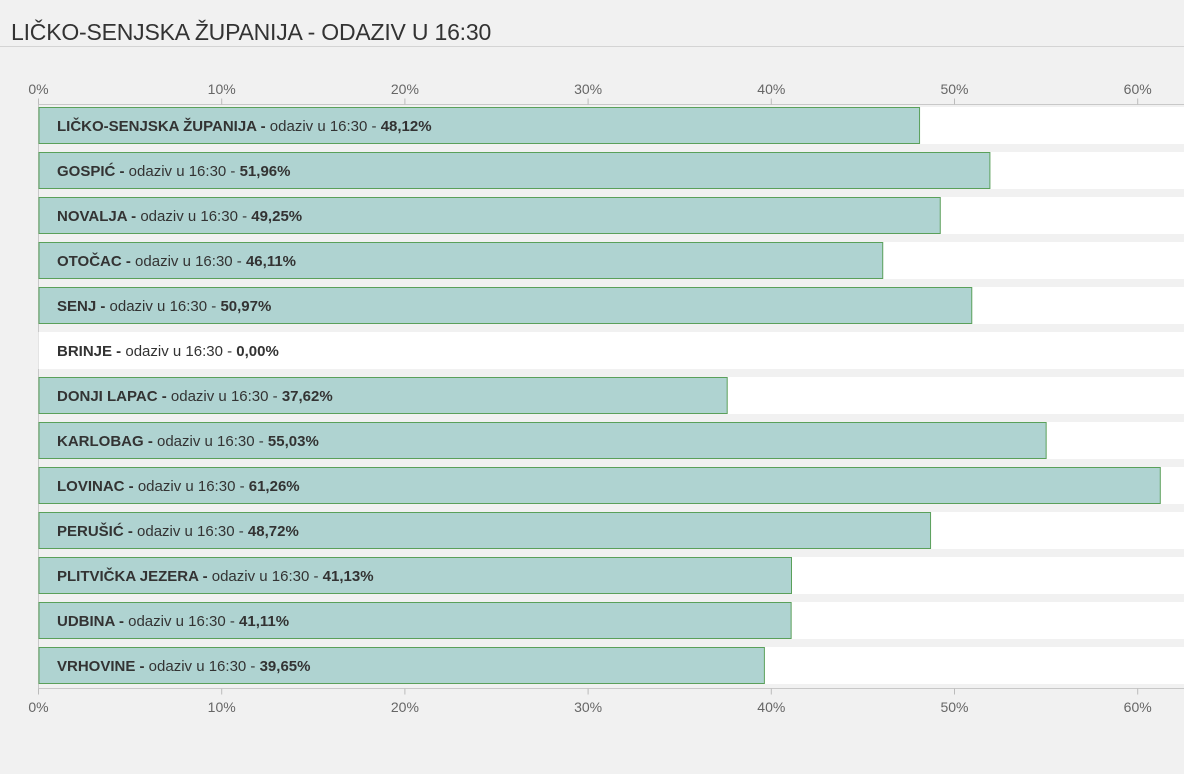 Image resolution: width=1184 pixels, height=774 pixels. I want to click on bar-label: SENJ - odaziv u 16:30 - 50,97%, so click(164, 306).